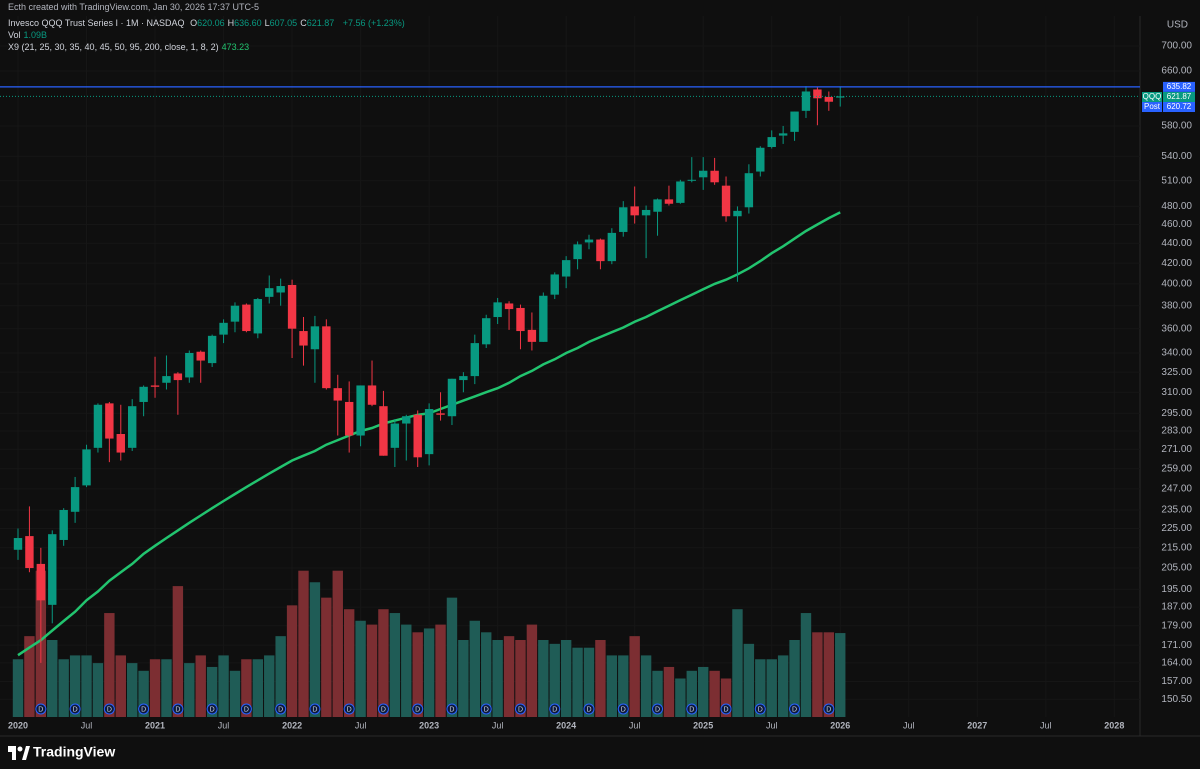 The height and width of the screenshot is (769, 1200). I want to click on y-tick-label: 310.00, so click(1176, 392).